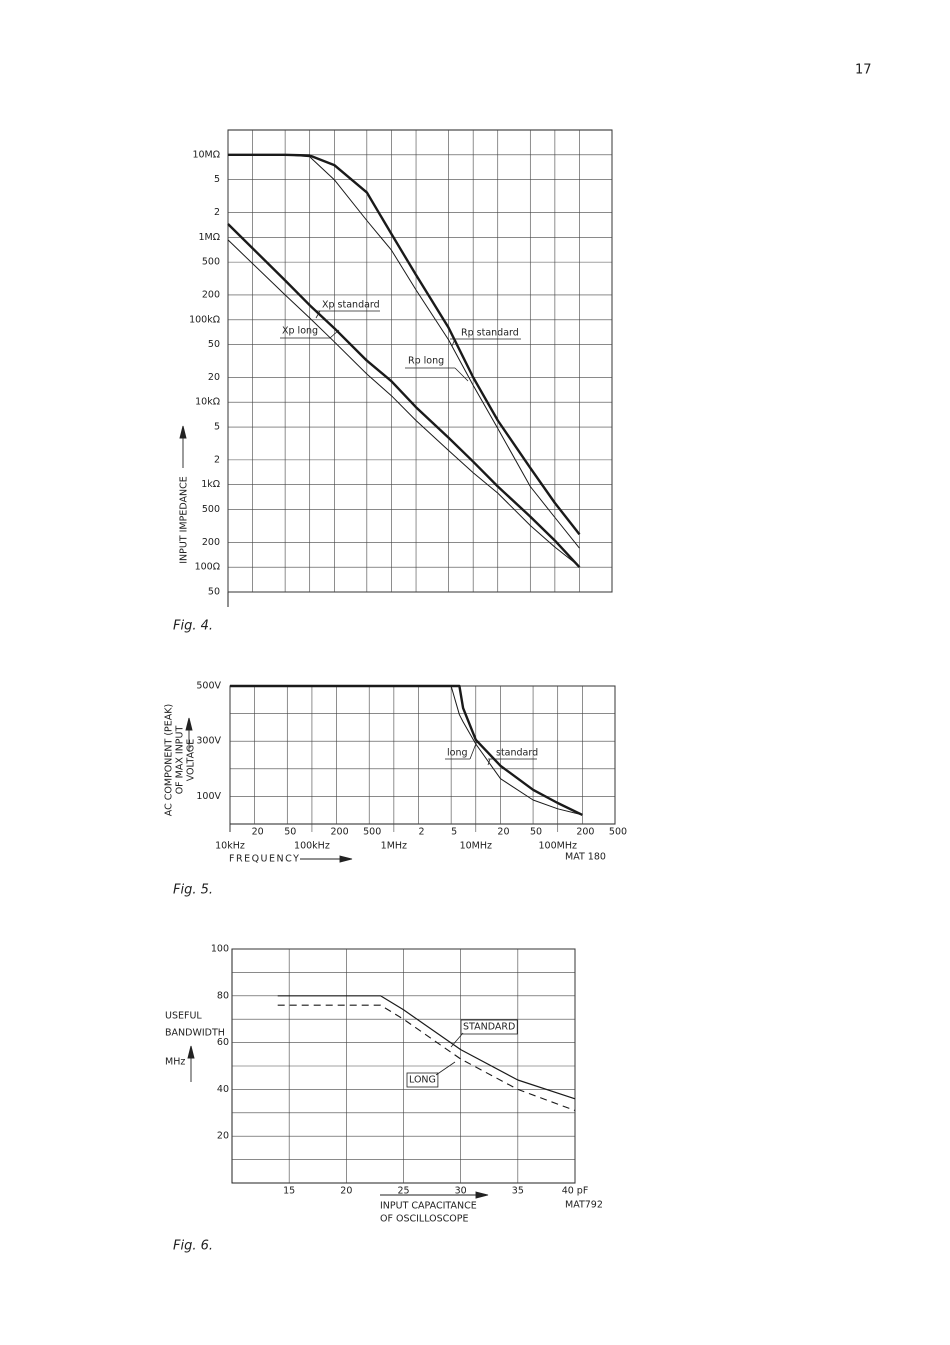 The height and width of the screenshot is (1345, 950). Describe the element at coordinates (223, 1089) in the screenshot. I see `y-tick-label: 40` at that location.